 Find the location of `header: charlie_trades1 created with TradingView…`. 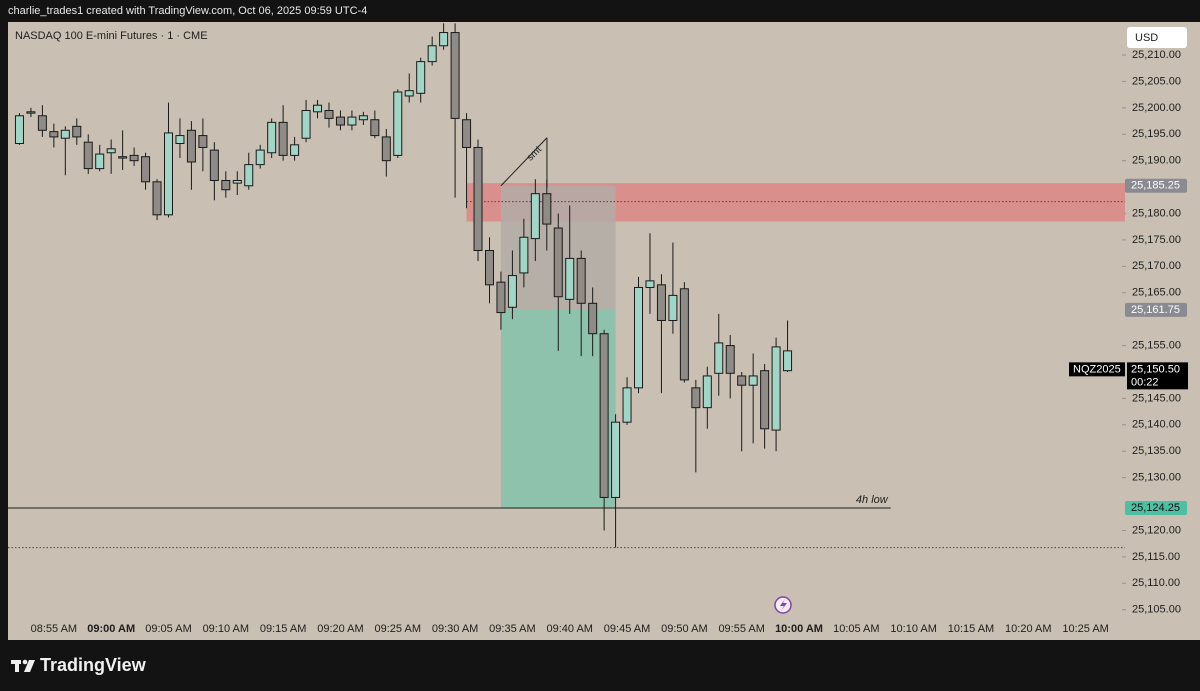

header: charlie_trades1 created with TradingView… is located at coordinates (187, 11).